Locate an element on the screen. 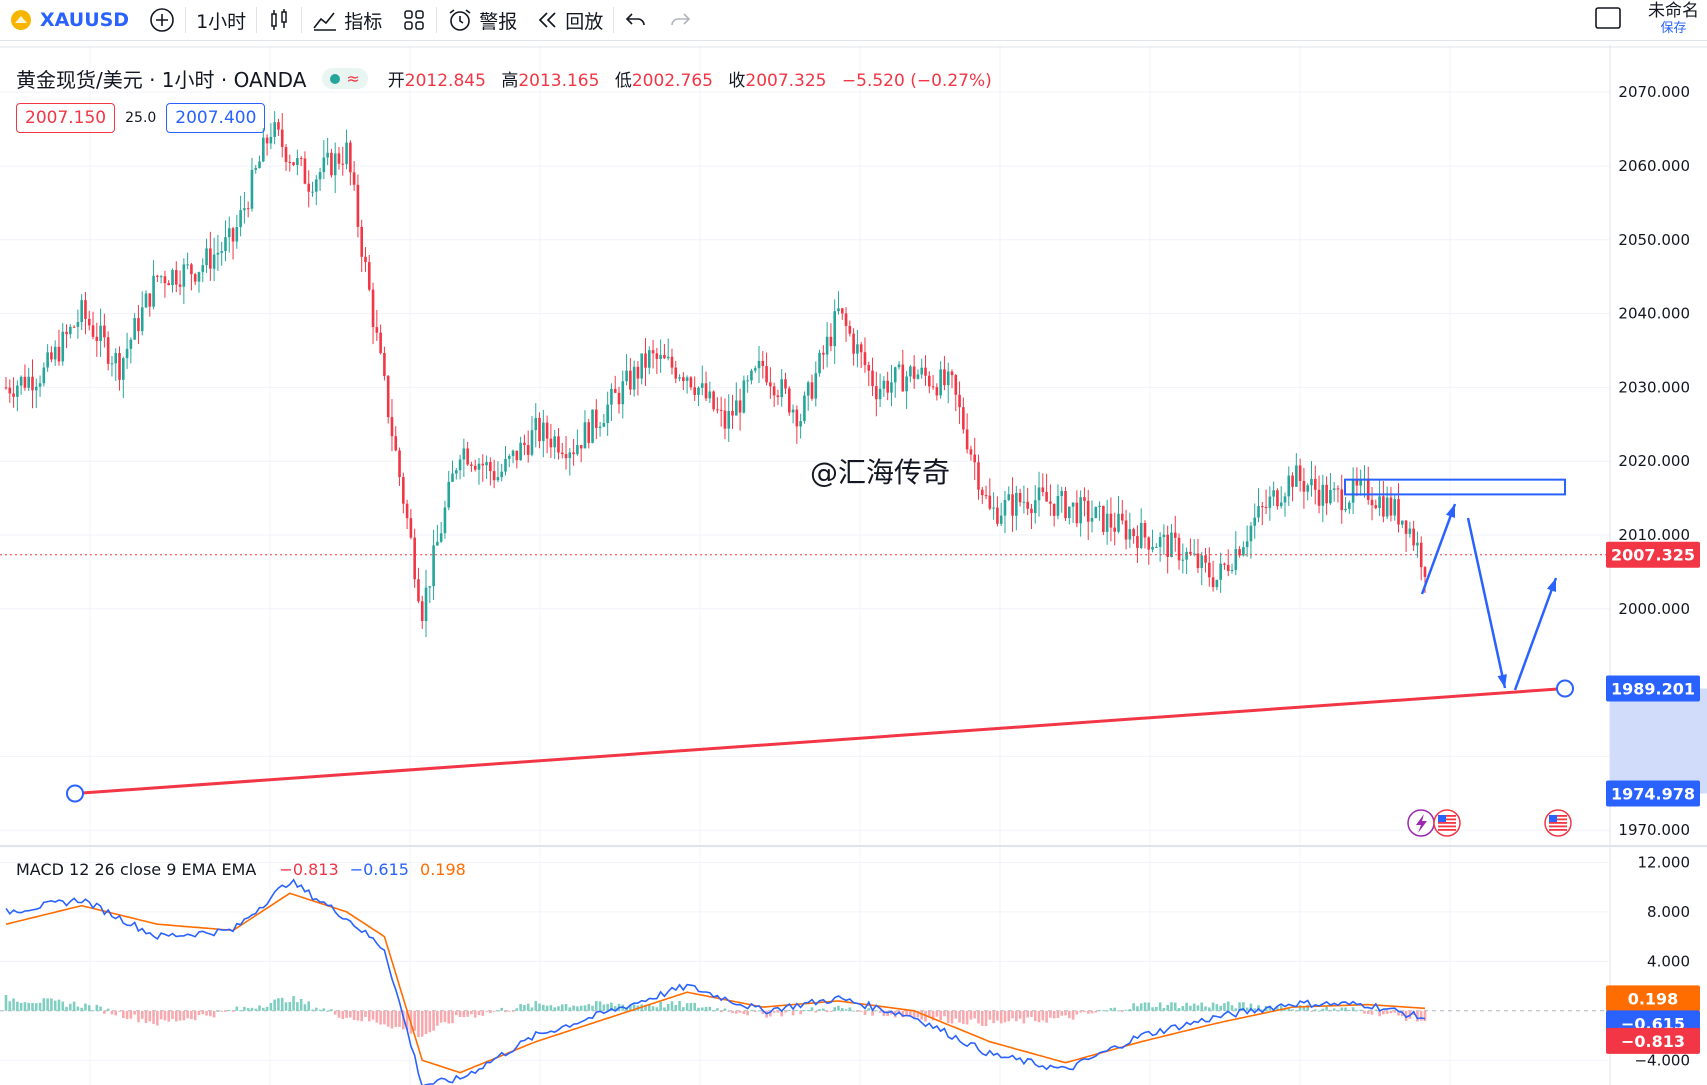 This screenshot has height=1085, width=1707. chart-type-button is located at coordinates (279, 20).